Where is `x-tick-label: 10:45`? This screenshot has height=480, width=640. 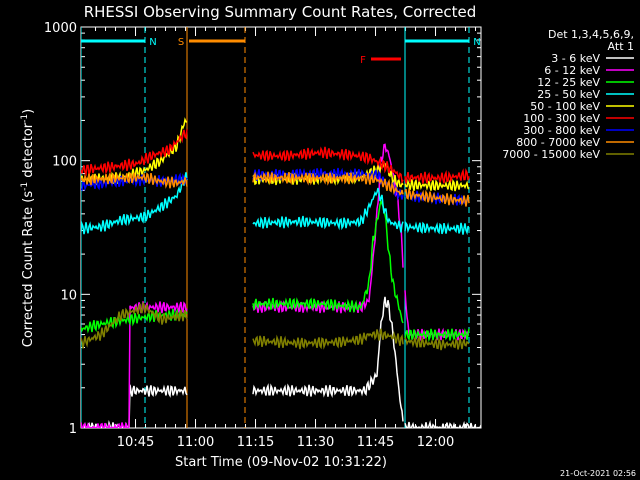
x-tick-label: 10:45 is located at coordinates (135, 442).